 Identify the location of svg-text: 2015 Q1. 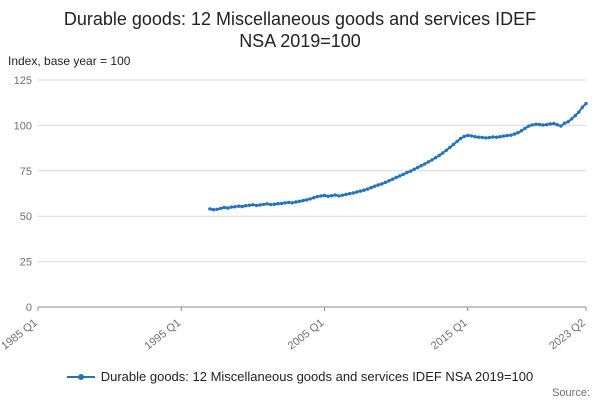
(449, 334).